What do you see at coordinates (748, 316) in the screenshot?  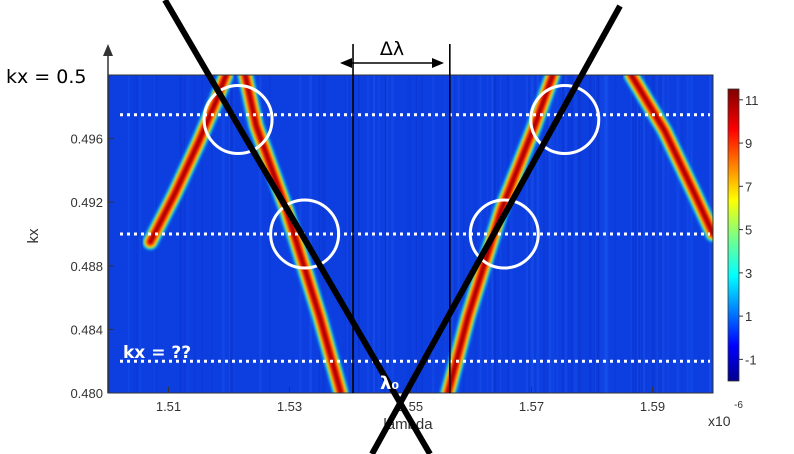 I see `colorbar-tick-label: 1` at bounding box center [748, 316].